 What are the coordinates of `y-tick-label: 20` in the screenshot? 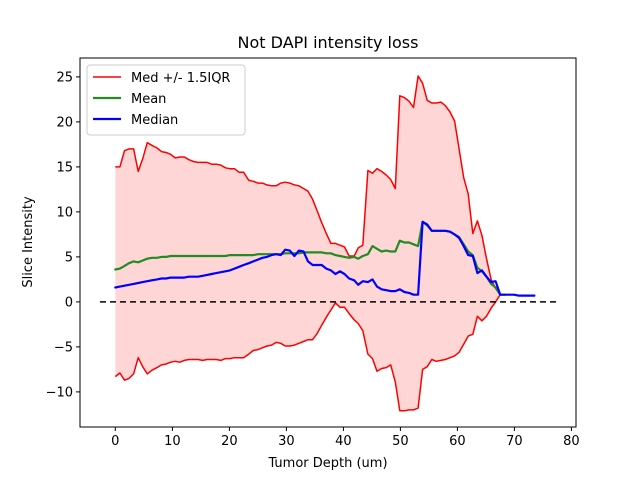 It's located at (64, 122).